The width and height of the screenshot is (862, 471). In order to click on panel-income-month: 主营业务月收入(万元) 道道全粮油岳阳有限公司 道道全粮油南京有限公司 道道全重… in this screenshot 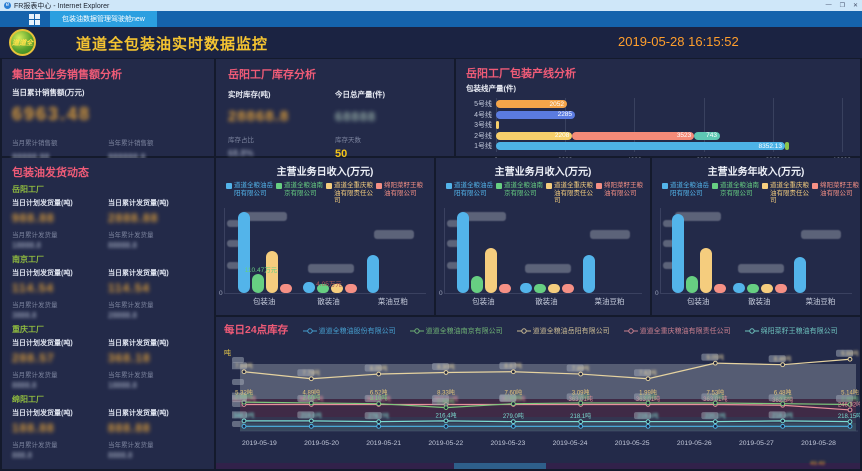, I will do `click(543, 236)`.